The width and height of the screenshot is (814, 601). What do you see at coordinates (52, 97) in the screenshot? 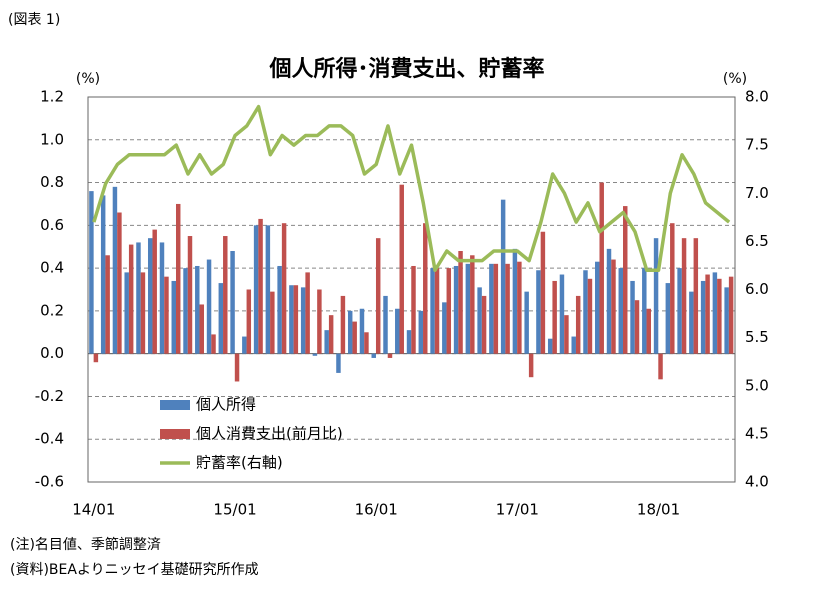
I see `y-tick-label: 1.2` at bounding box center [52, 97].